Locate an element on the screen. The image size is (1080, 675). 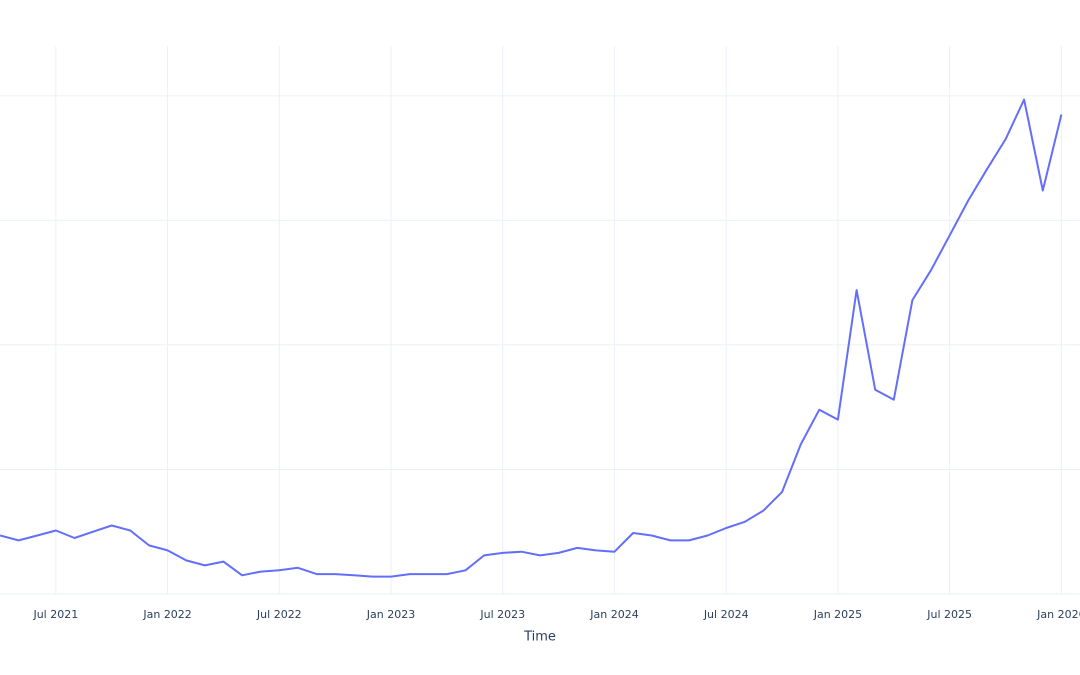
x-tick-label: Jul 2021 is located at coordinates (55, 614).